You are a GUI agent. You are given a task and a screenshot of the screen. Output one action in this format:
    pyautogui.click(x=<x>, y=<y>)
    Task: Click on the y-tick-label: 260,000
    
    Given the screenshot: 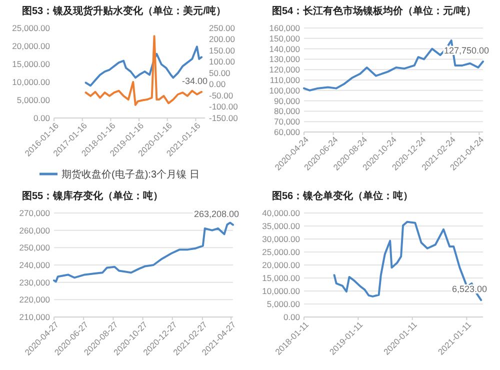 What is the action you would take?
    pyautogui.click(x=34, y=230)
    